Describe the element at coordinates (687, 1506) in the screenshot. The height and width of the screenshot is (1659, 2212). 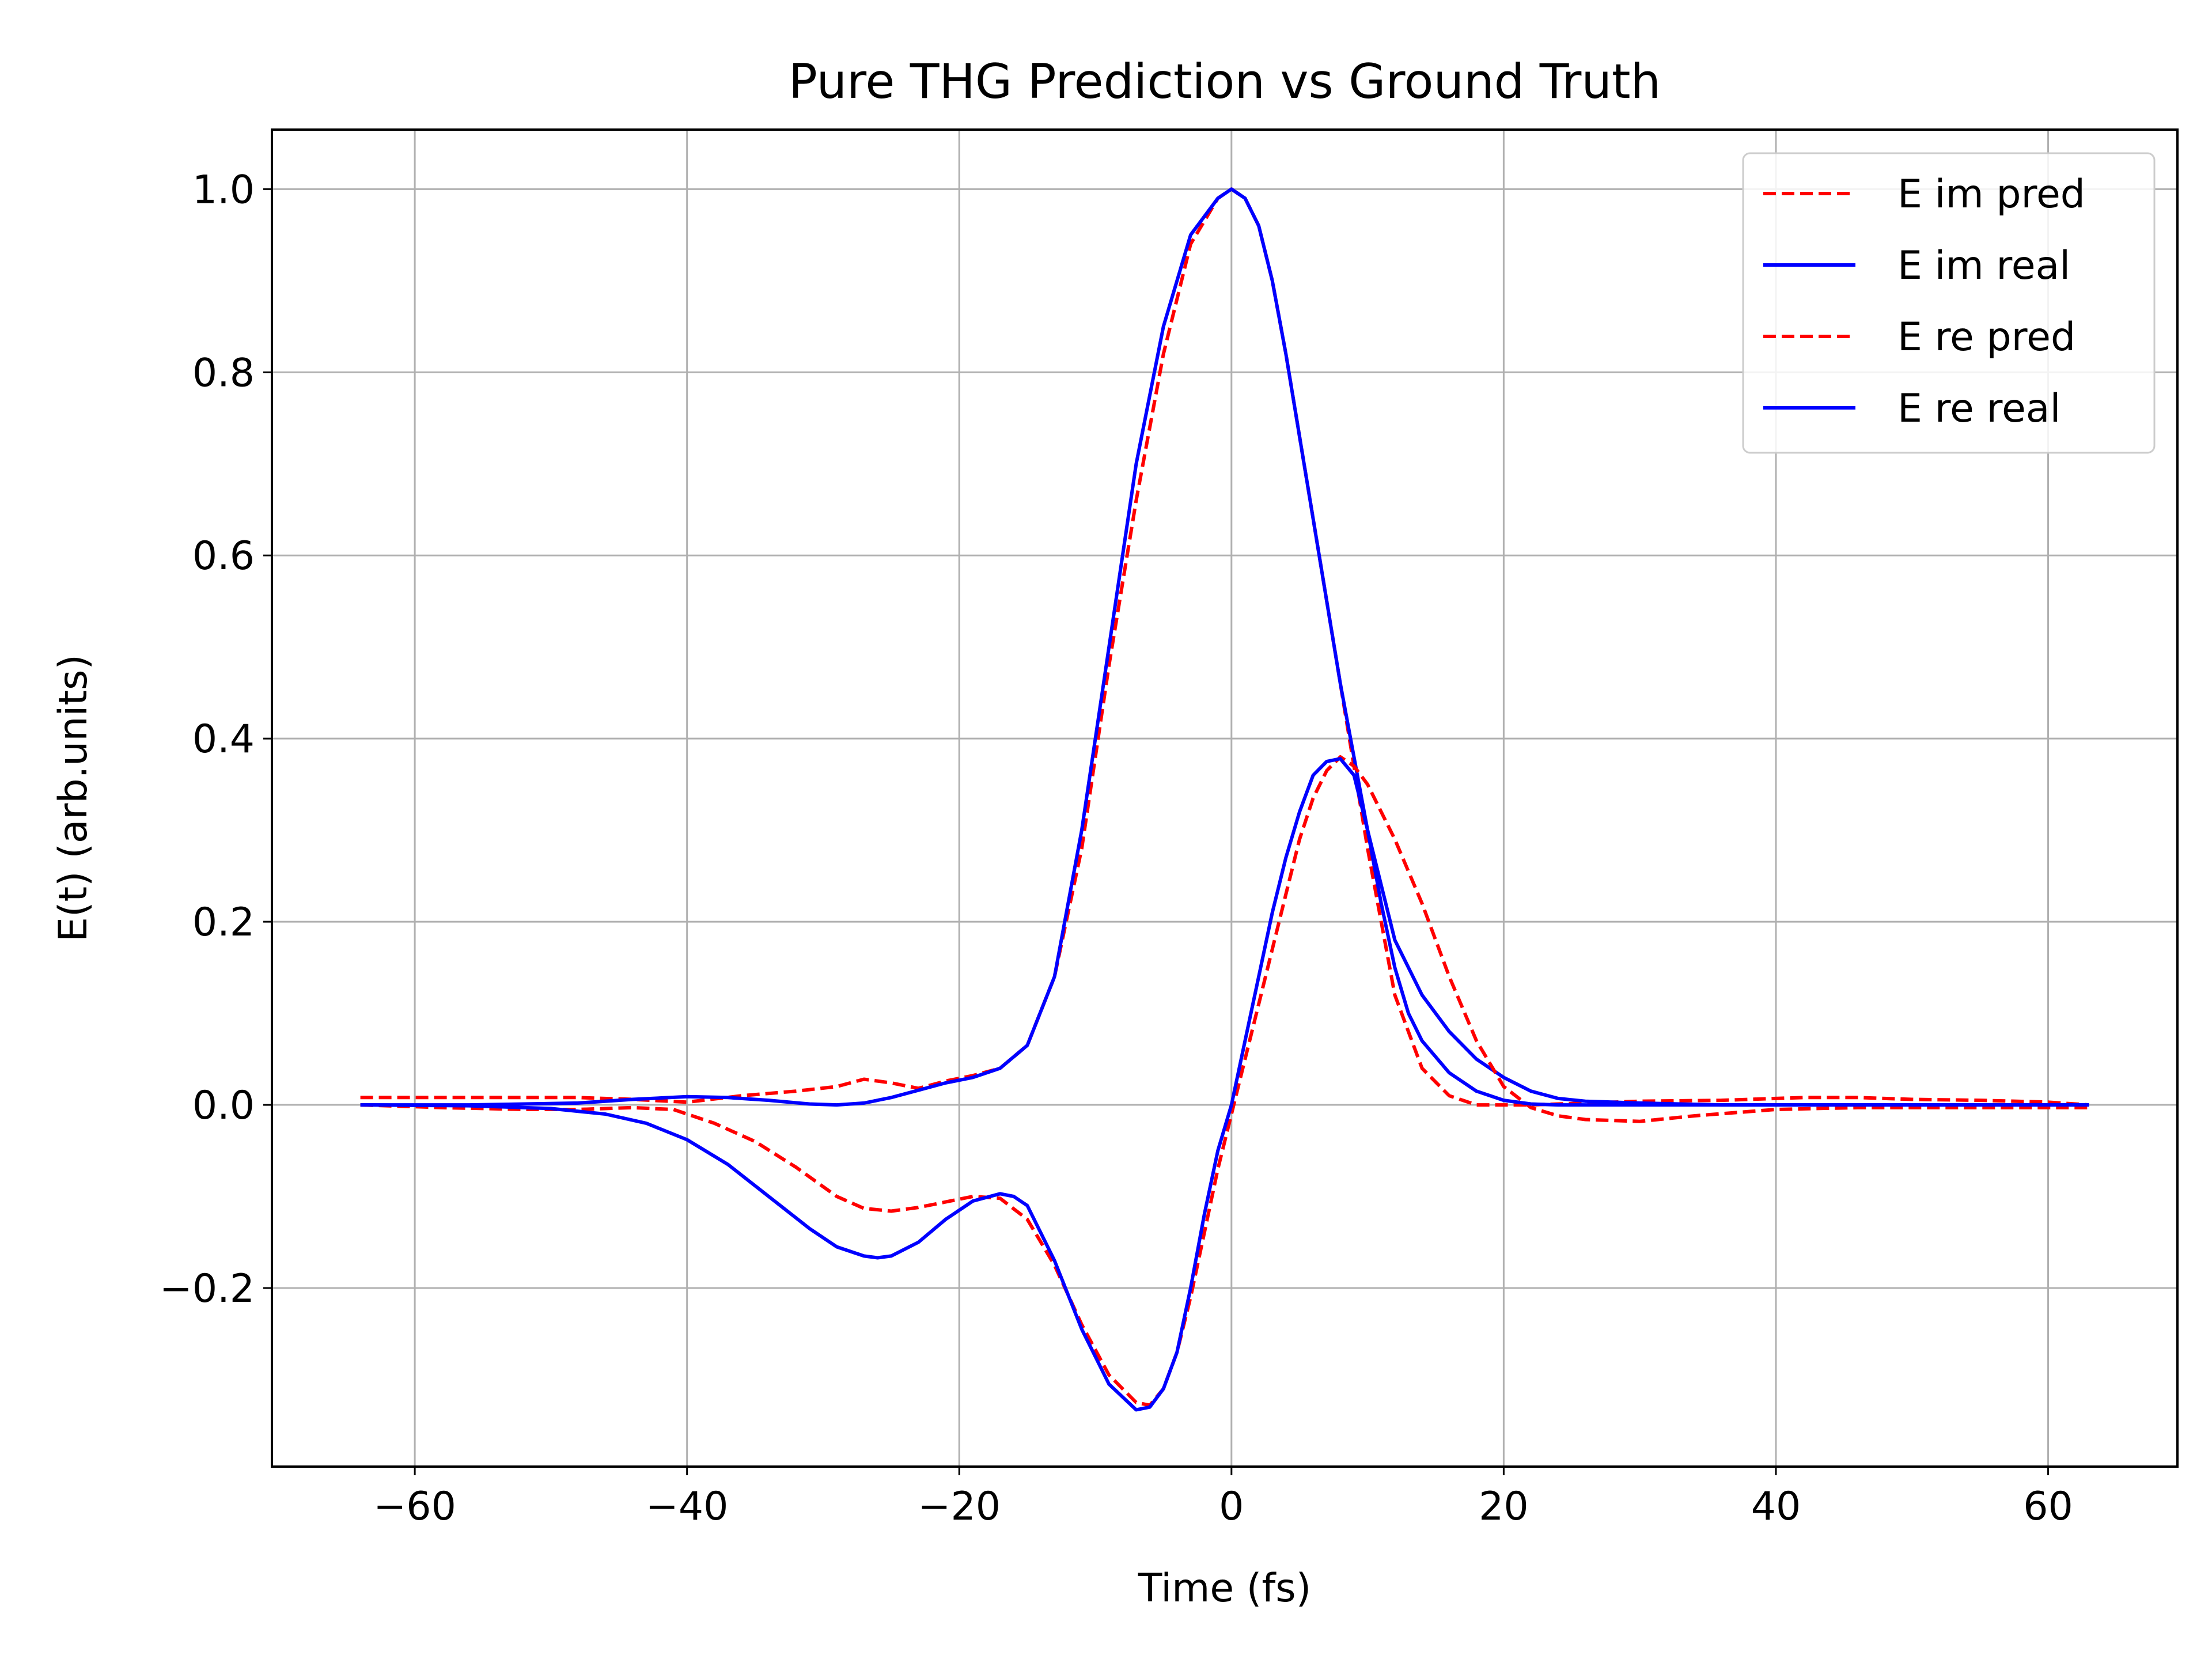
I see `x-tick-label: −40` at that location.